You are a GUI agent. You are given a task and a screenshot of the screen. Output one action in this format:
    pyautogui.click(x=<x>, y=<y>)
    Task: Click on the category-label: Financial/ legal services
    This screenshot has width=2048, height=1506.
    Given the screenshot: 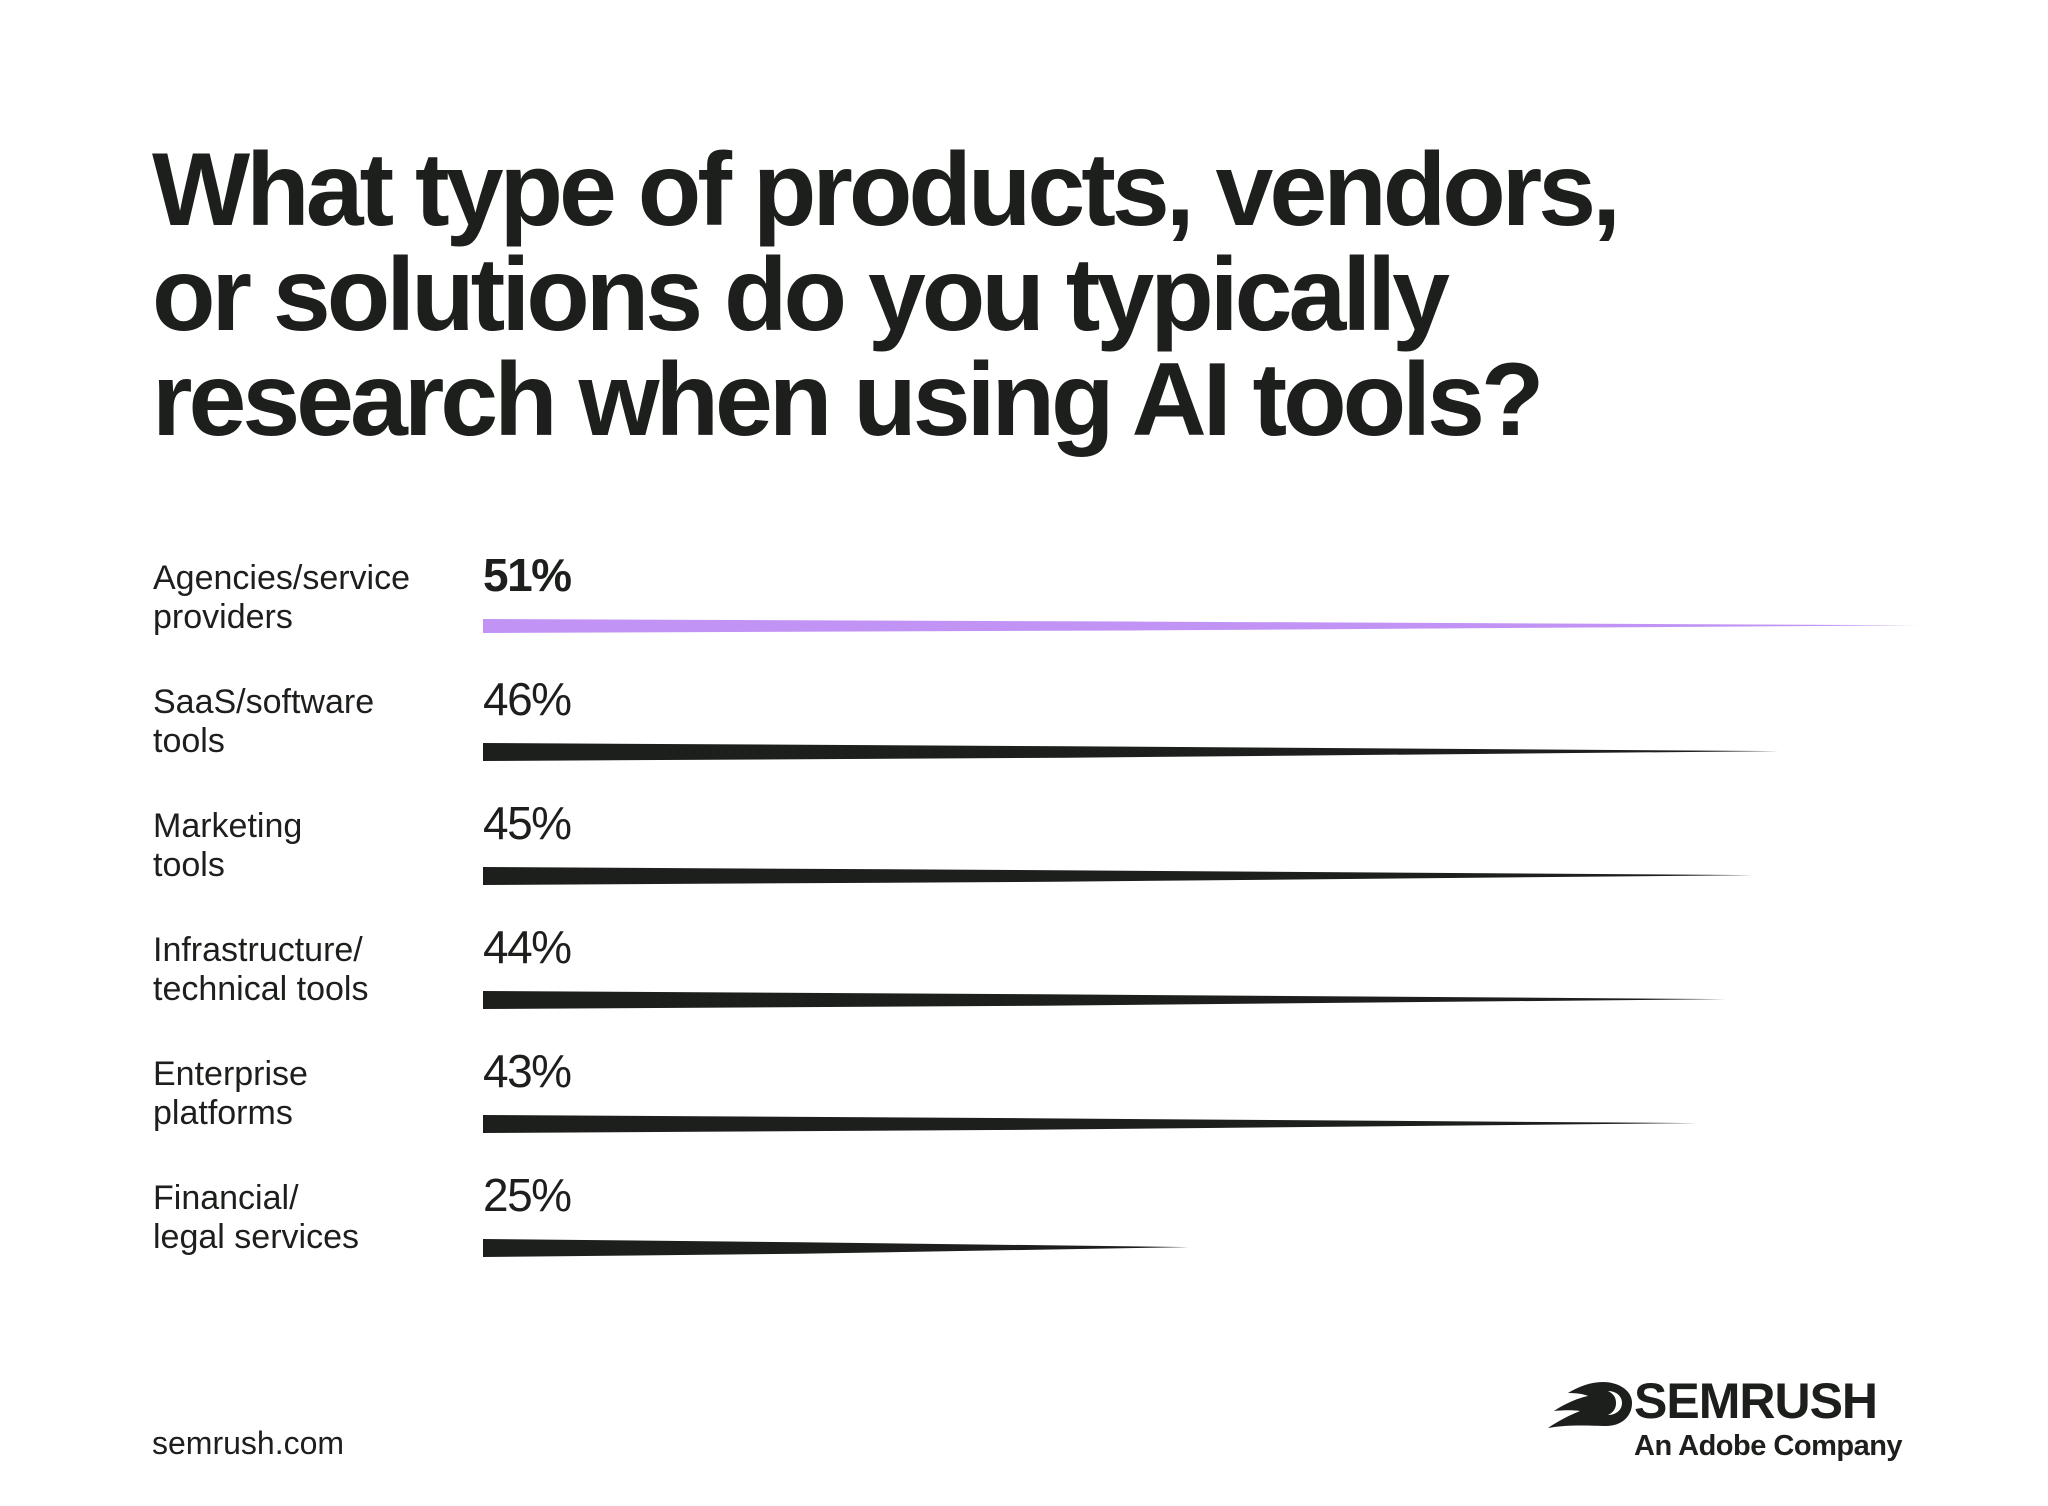 What is the action you would take?
    pyautogui.click(x=256, y=1218)
    